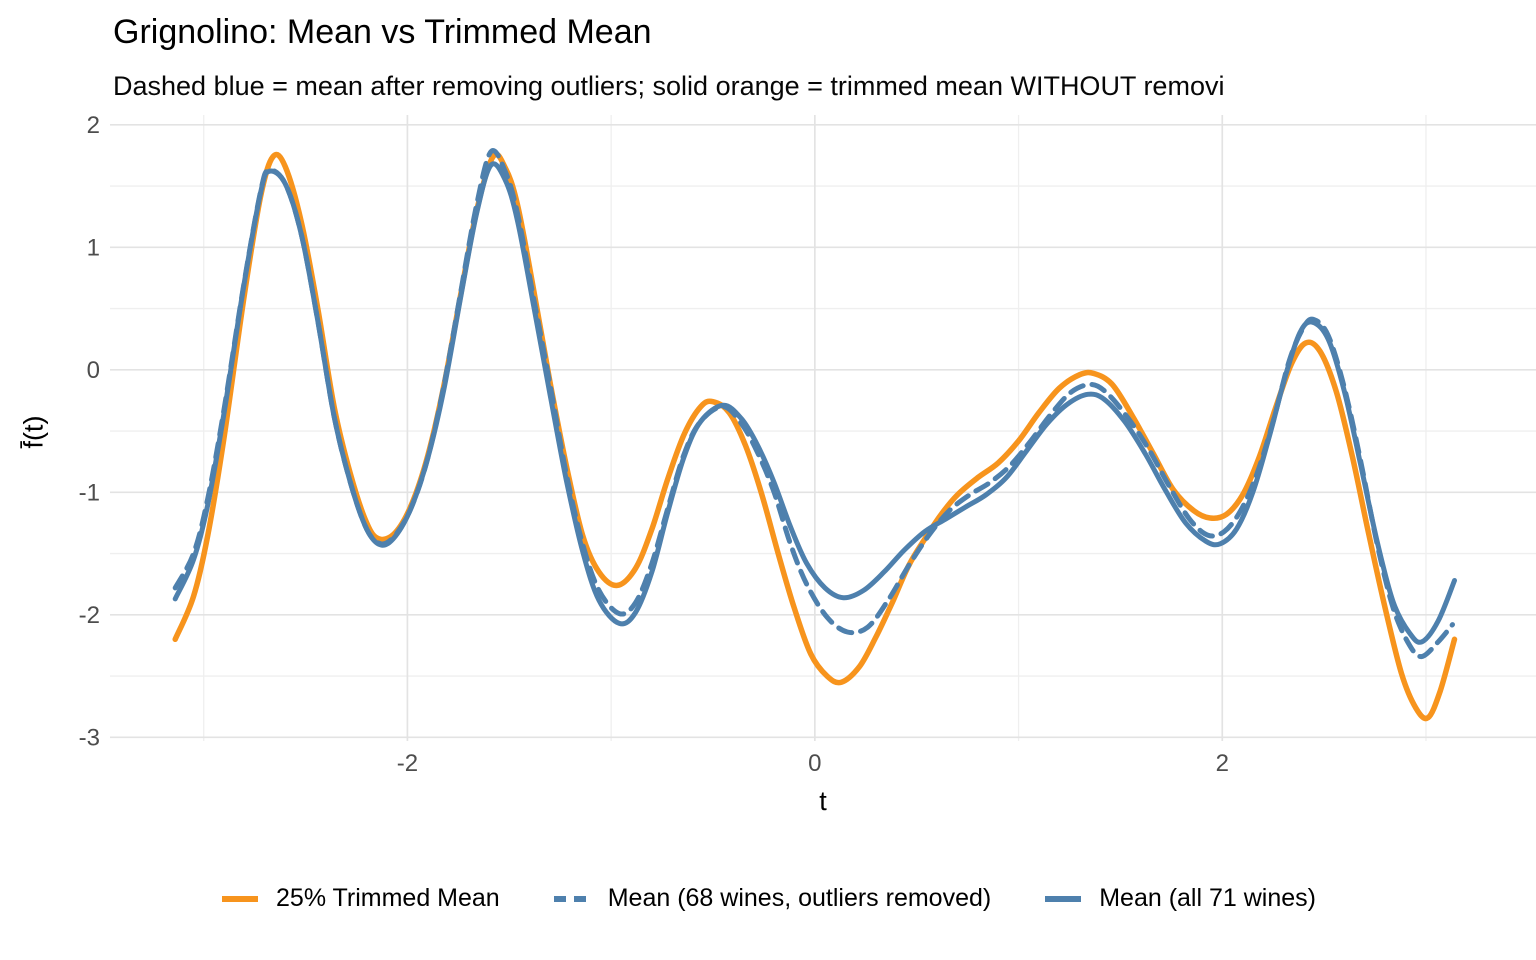  I want to click on y-tick-label: -2, so click(89, 615).